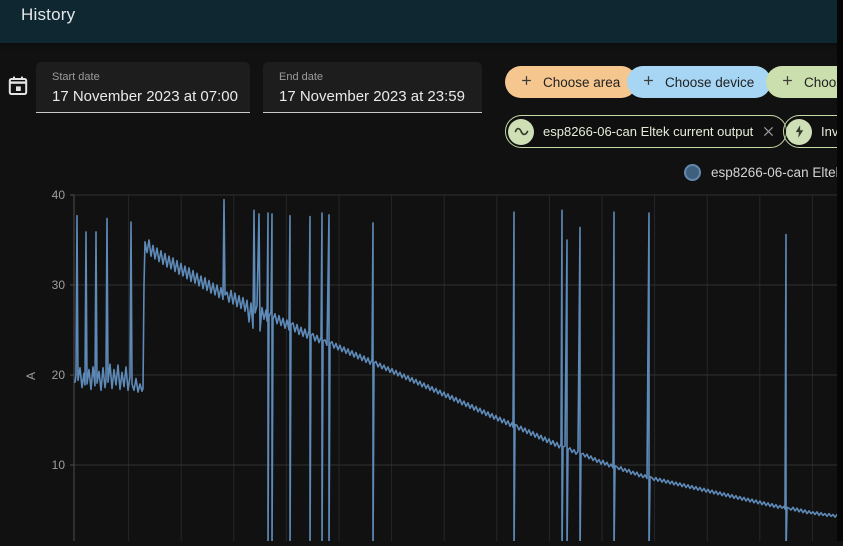 The height and width of the screenshot is (546, 843). I want to click on choose-area-button: Choose area, so click(571, 82).